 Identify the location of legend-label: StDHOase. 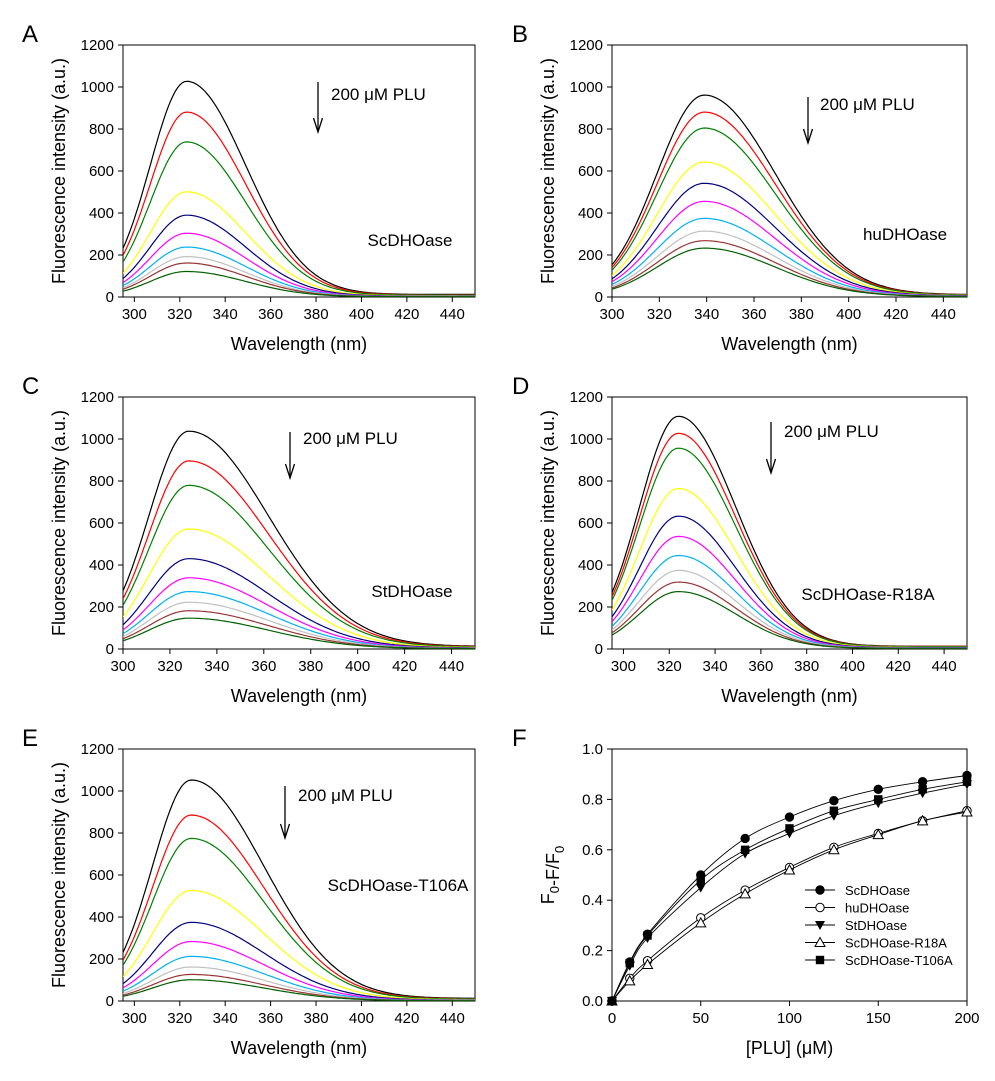
(876, 925).